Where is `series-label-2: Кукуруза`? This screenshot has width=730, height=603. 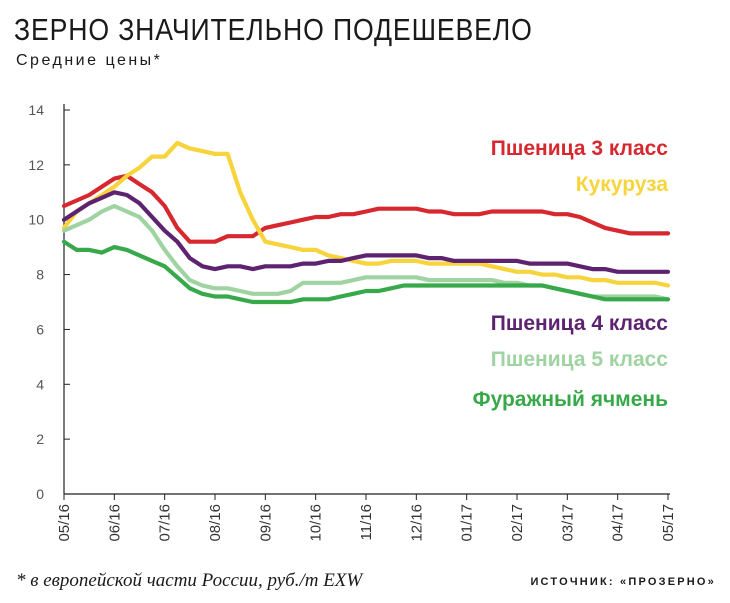 series-label-2: Кукуруза is located at coordinates (622, 184).